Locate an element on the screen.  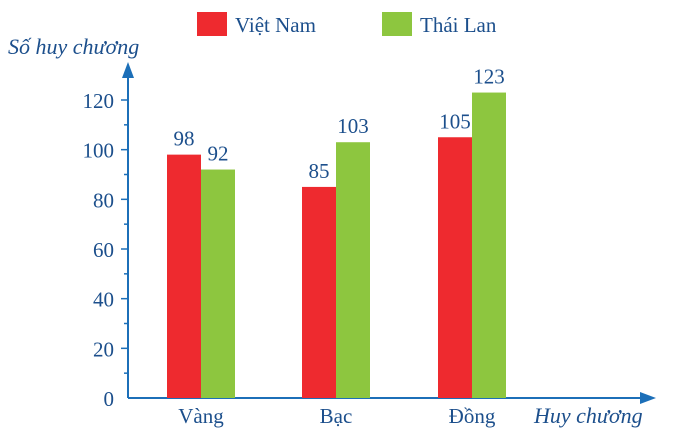
legend: Việt Nam Thái Lan is located at coordinates (347, 24).